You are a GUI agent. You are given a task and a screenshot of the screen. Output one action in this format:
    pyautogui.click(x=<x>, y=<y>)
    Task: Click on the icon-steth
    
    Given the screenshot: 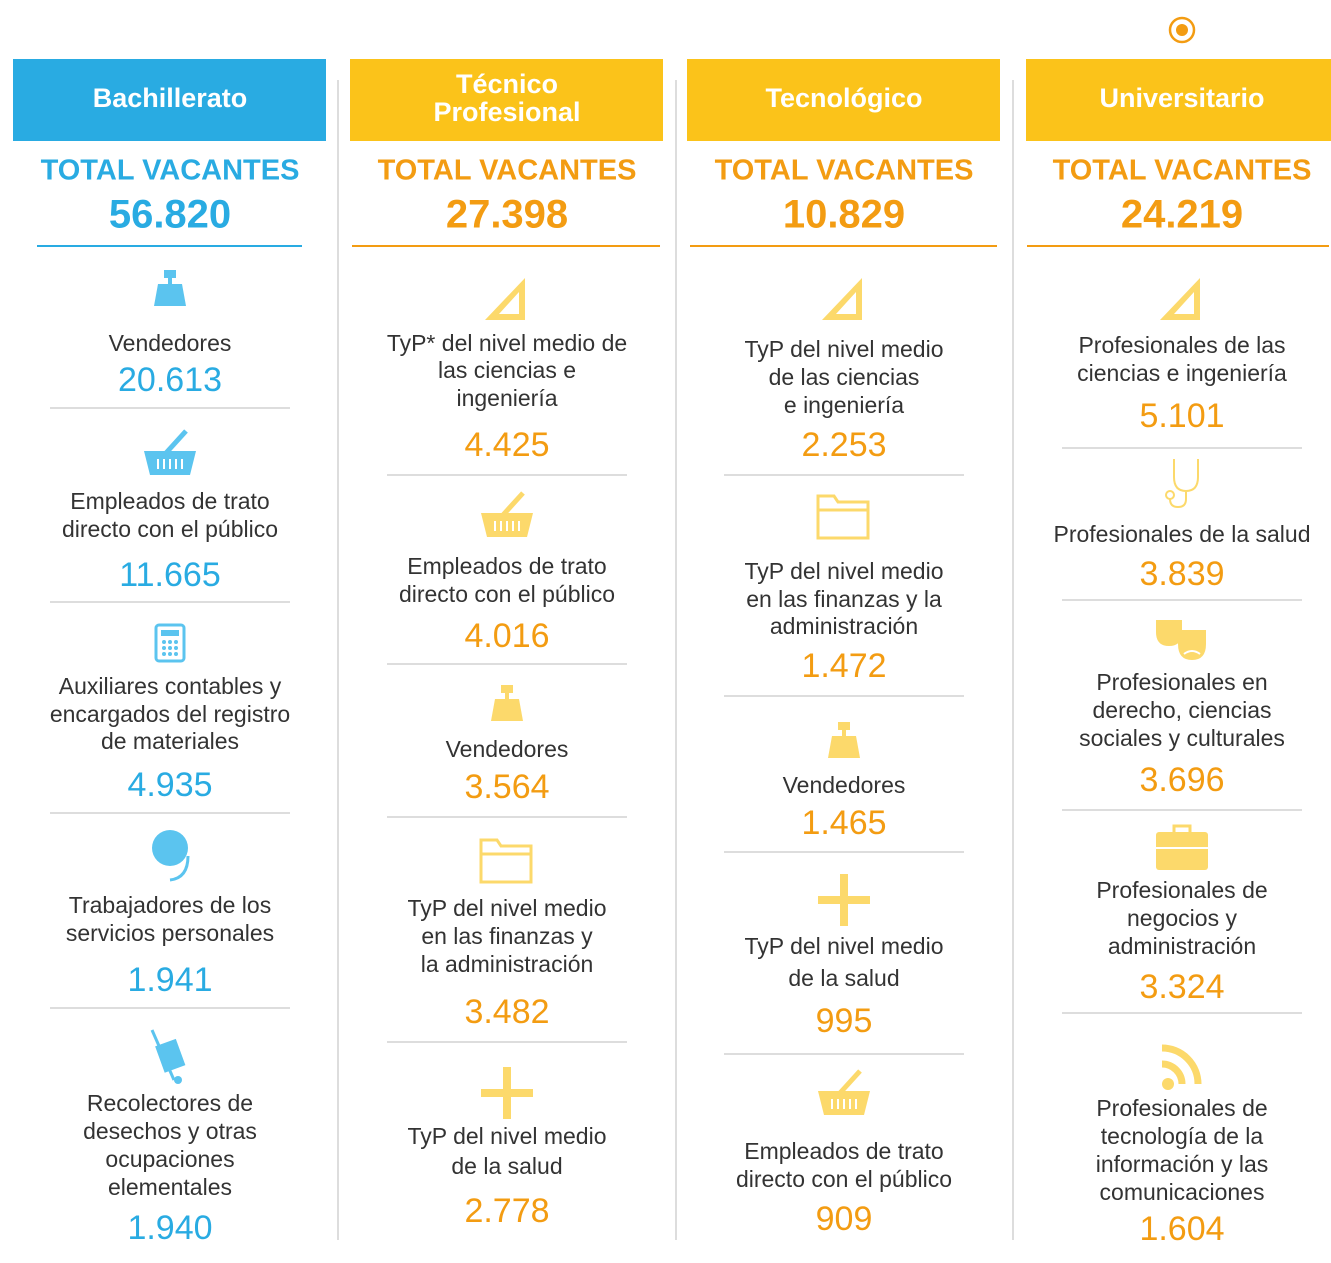 What is the action you would take?
    pyautogui.click(x=1182, y=484)
    